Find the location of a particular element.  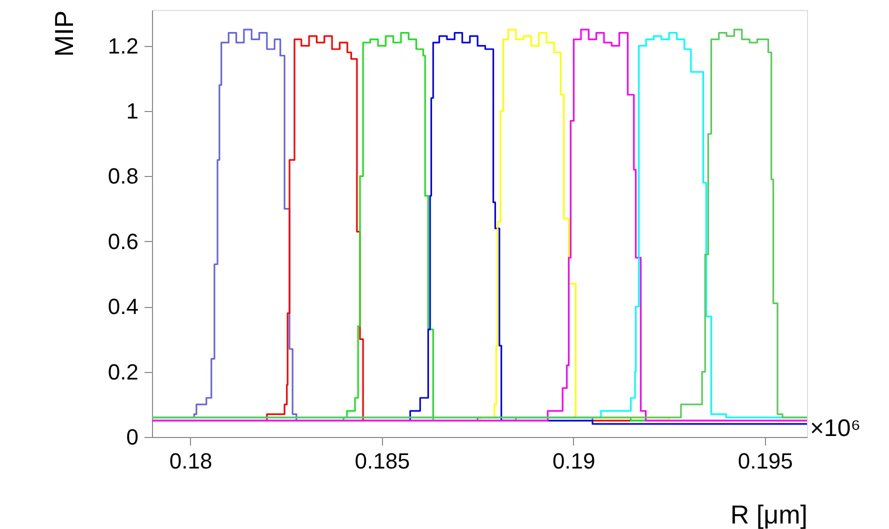

x-axis-title: R [μm] is located at coordinates (769, 514).